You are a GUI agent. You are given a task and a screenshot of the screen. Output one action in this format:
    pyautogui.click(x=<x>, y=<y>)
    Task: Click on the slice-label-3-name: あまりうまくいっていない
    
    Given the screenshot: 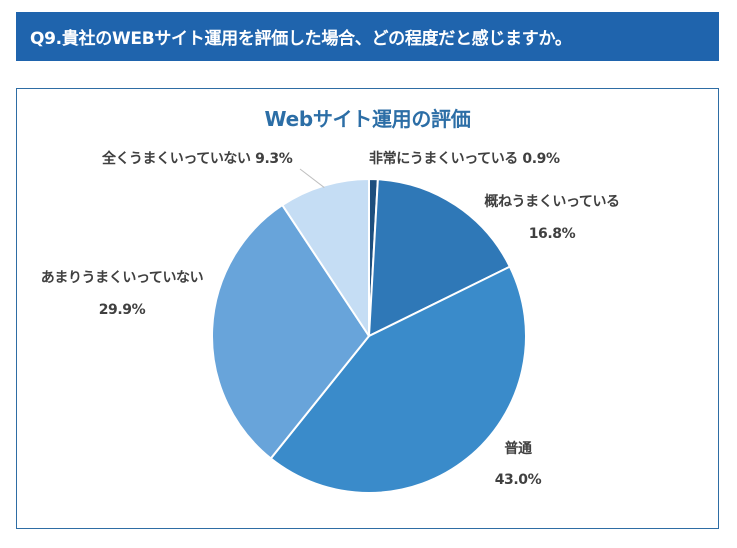 What is the action you would take?
    pyautogui.click(x=122, y=278)
    